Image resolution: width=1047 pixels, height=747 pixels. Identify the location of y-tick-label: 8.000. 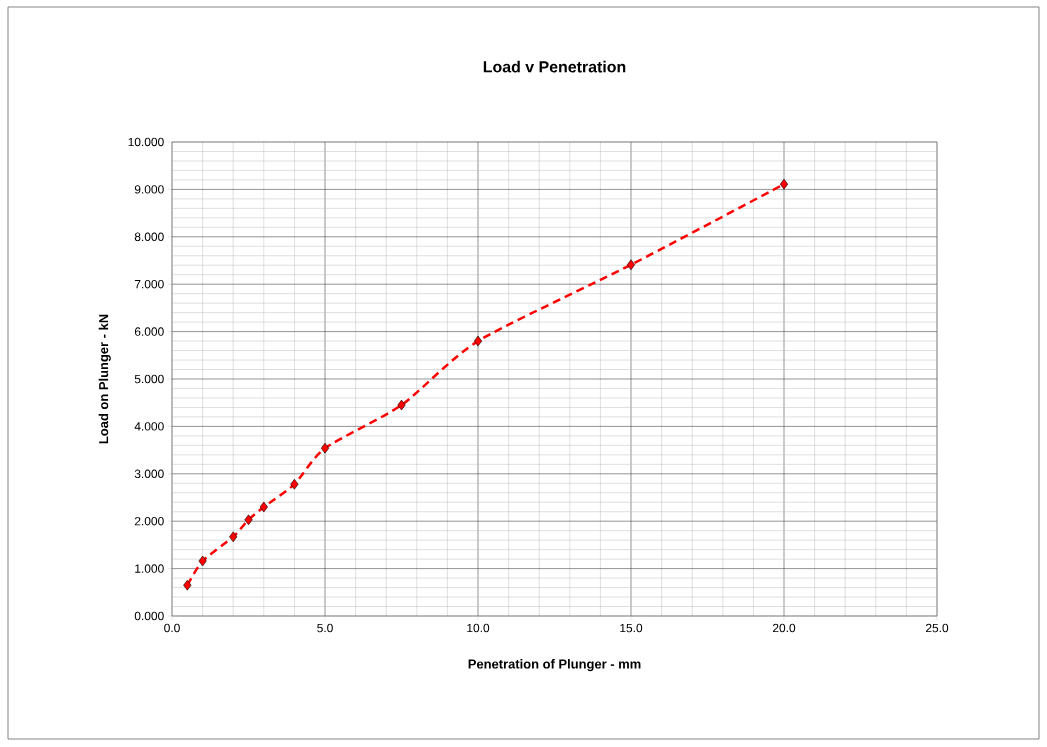
(149, 237).